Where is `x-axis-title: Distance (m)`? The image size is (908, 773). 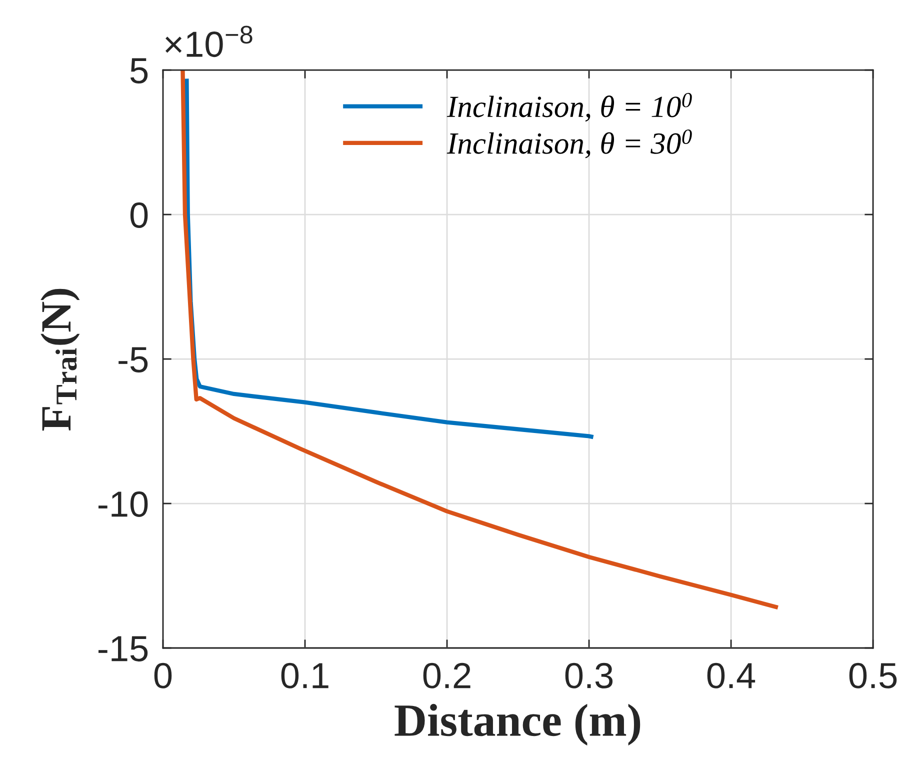 x-axis-title: Distance (m) is located at coordinates (517, 725).